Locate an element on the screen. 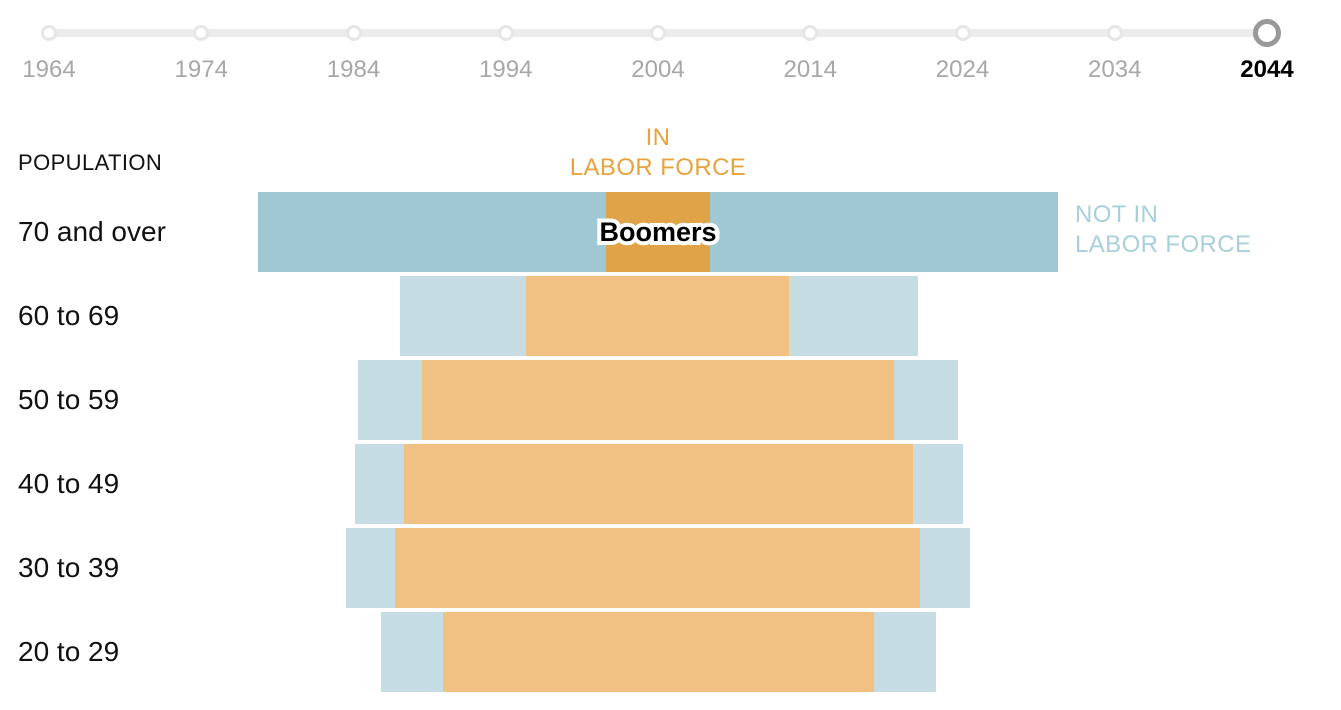 This screenshot has width=1341, height=710. year-label-2034: 2034 is located at coordinates (1115, 69).